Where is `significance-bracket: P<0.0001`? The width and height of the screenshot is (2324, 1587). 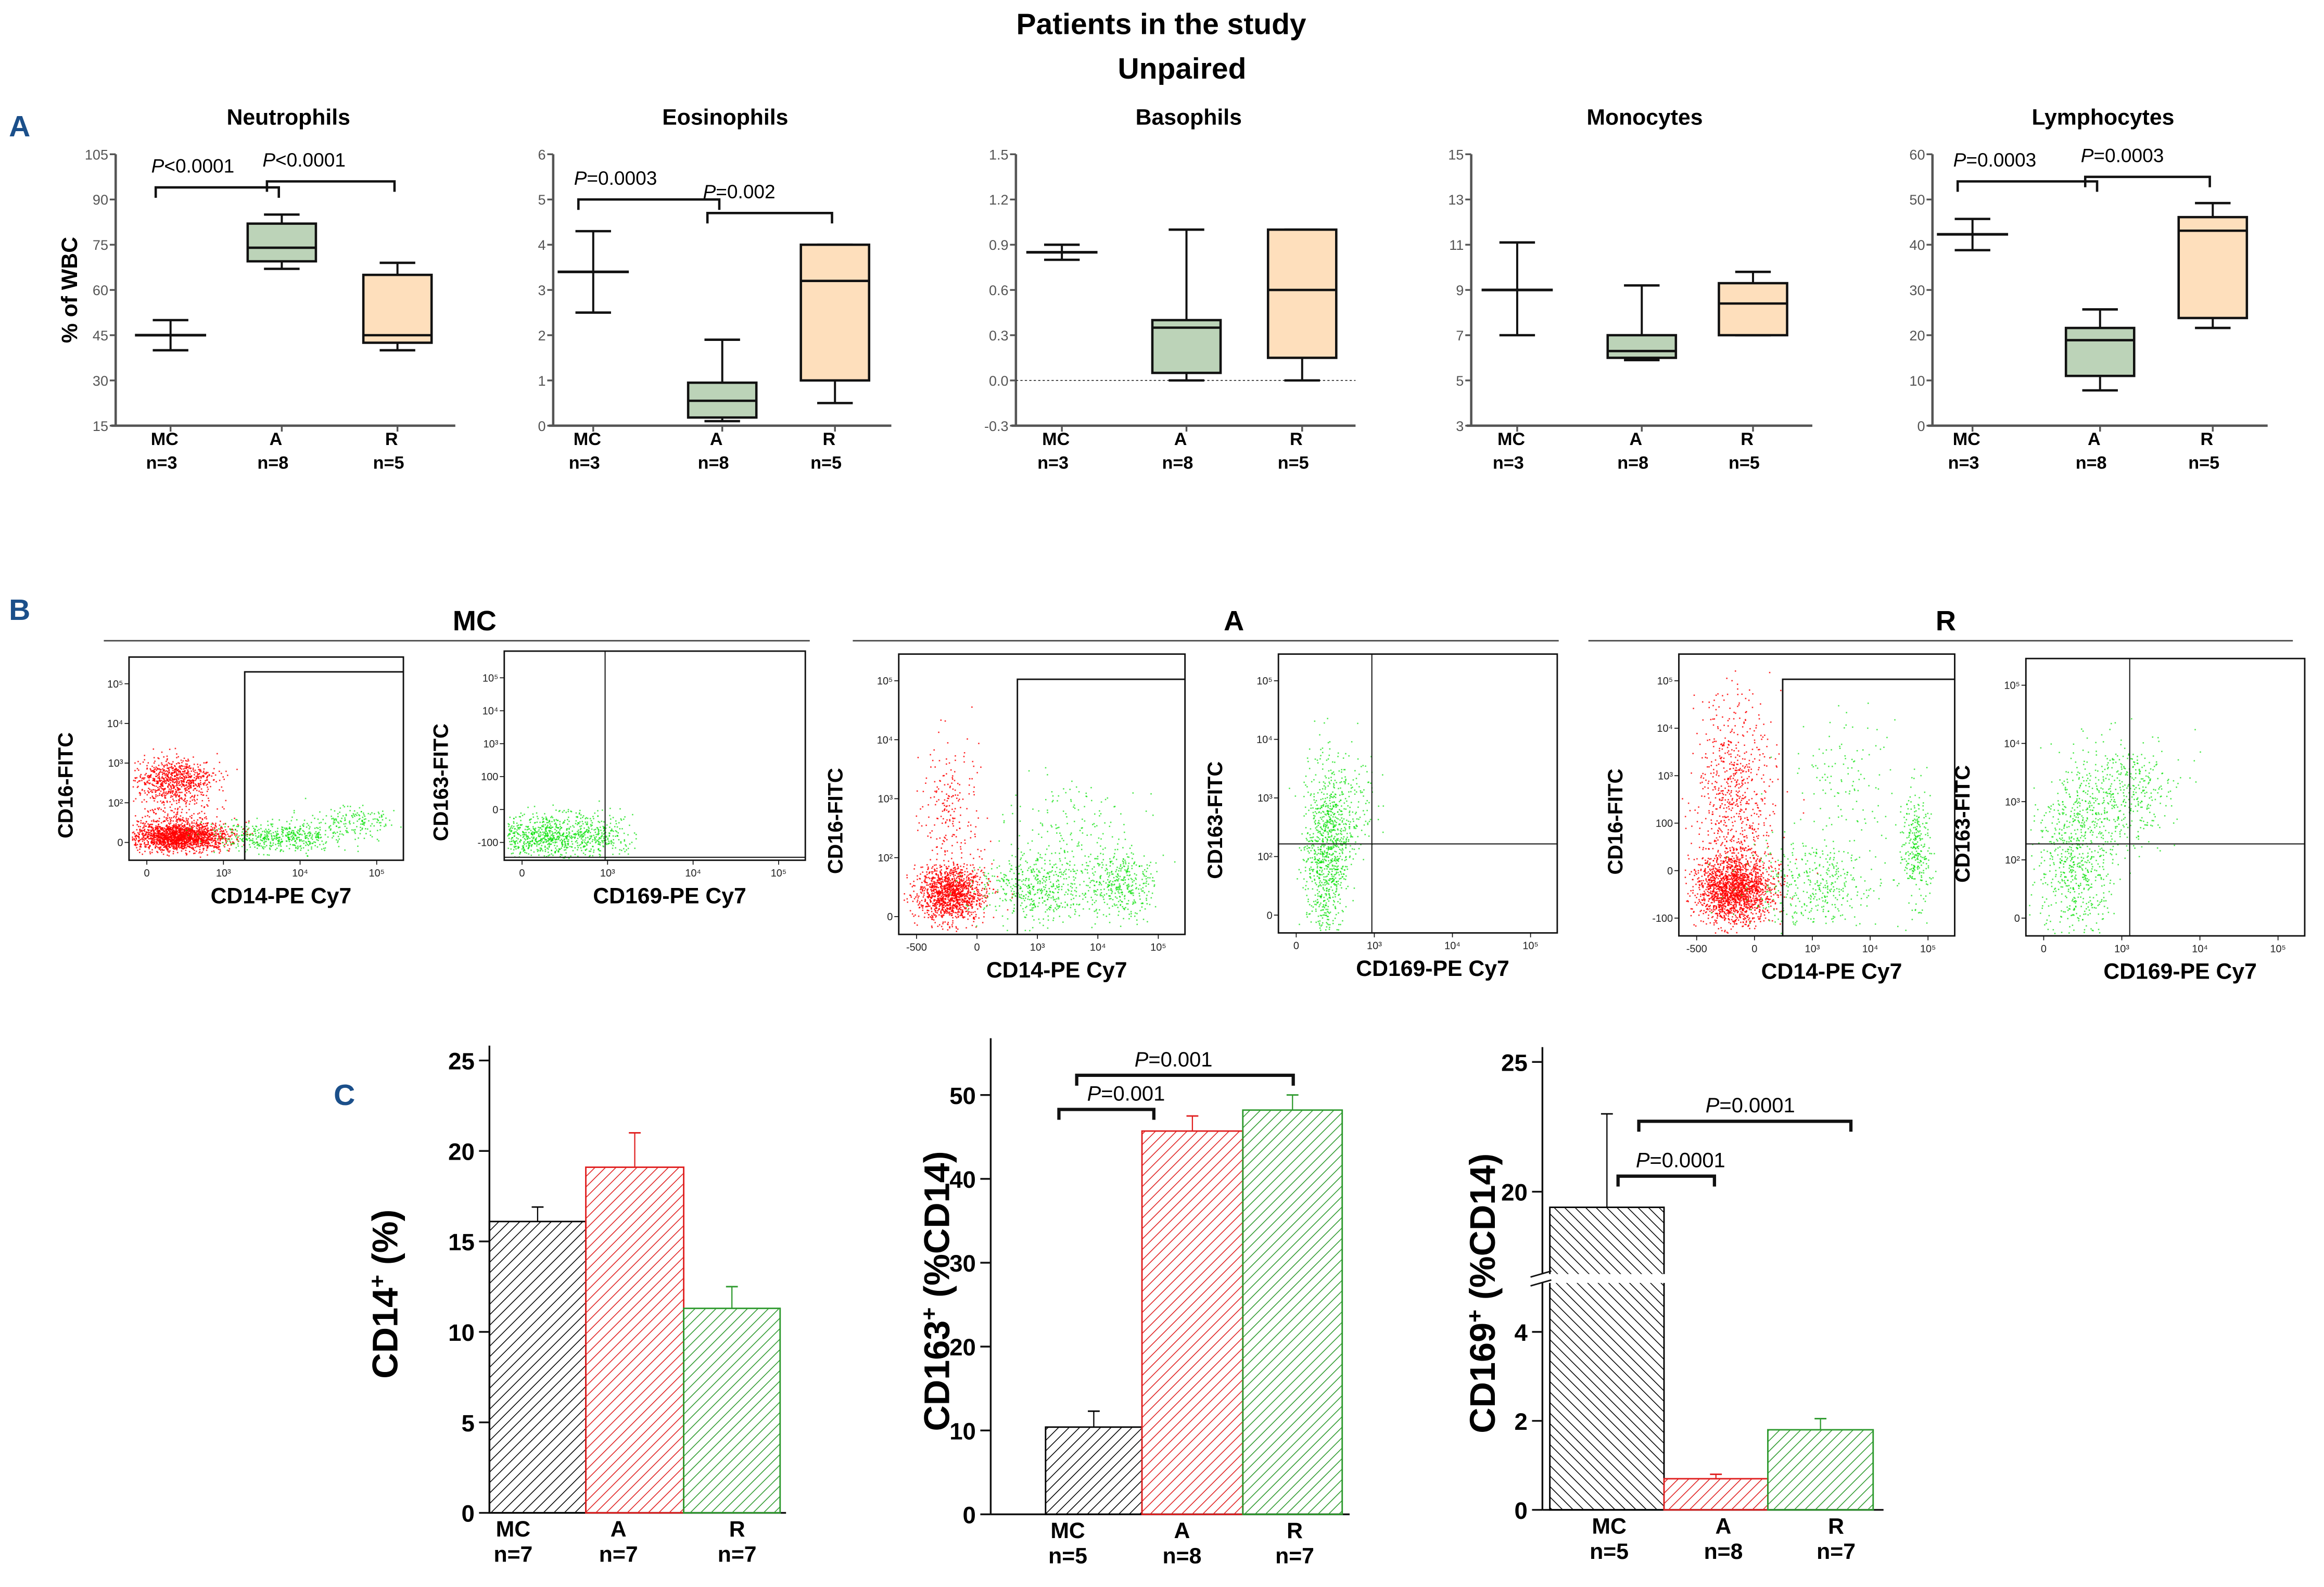
significance-bracket: P<0.0001 is located at coordinates (215, 177).